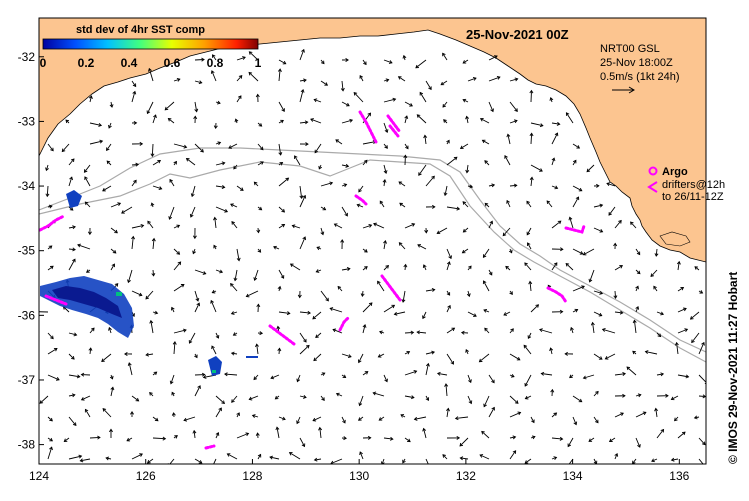  Describe the element at coordinates (27, 186) in the screenshot. I see `lat-tick-label: -34` at that location.